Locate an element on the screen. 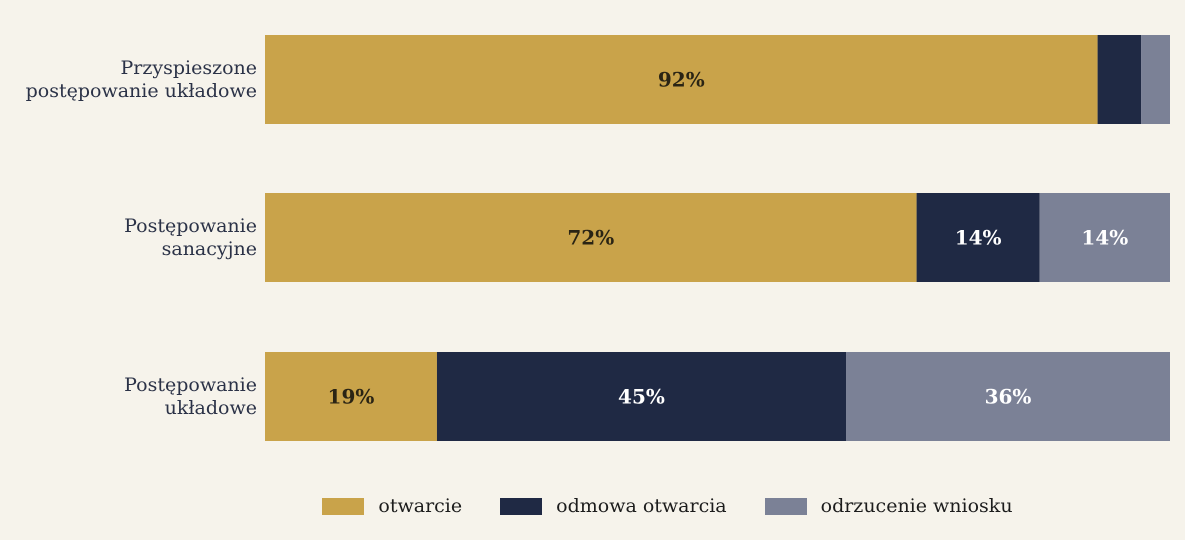 The image size is (1185, 540). legend-label-odrzucenie-wniosku: odrzucenie wniosku is located at coordinates (916, 506).